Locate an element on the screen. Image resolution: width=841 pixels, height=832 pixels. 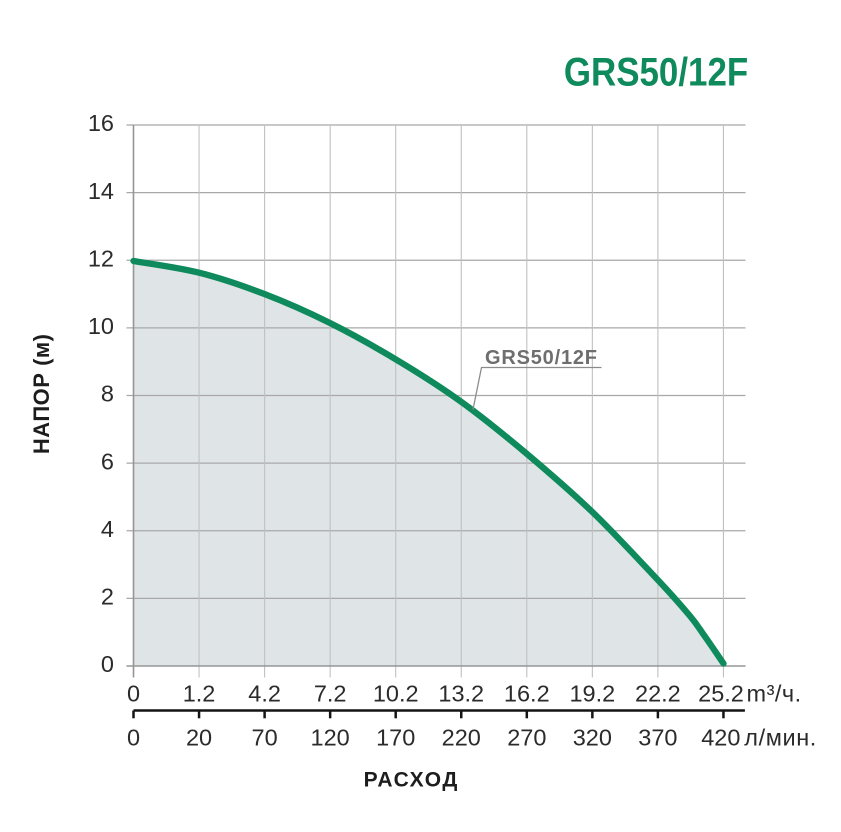
svg-text: 1.2 is located at coordinates (199, 694).